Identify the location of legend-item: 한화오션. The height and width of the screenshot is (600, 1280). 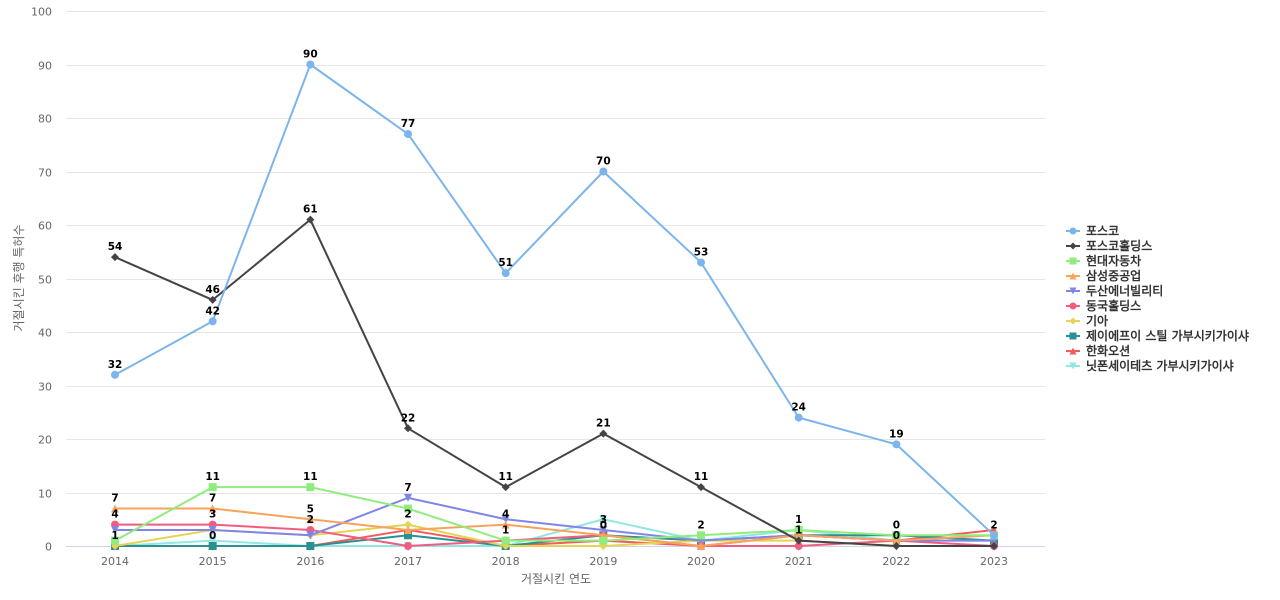
(1098, 350).